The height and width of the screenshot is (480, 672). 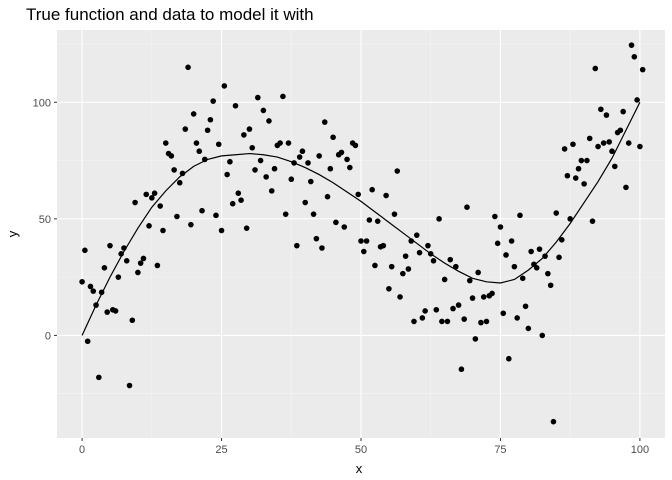 What do you see at coordinates (12, 233) in the screenshot?
I see `y-axis-title: y` at bounding box center [12, 233].